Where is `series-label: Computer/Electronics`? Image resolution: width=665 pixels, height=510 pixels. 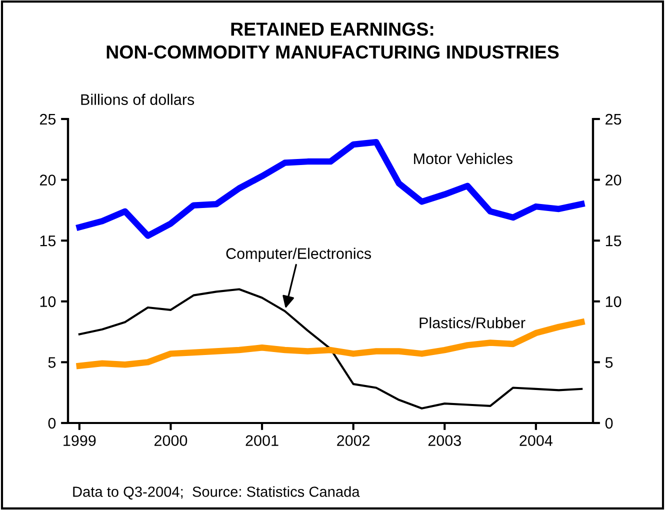
series-label: Computer/Electronics is located at coordinates (299, 255).